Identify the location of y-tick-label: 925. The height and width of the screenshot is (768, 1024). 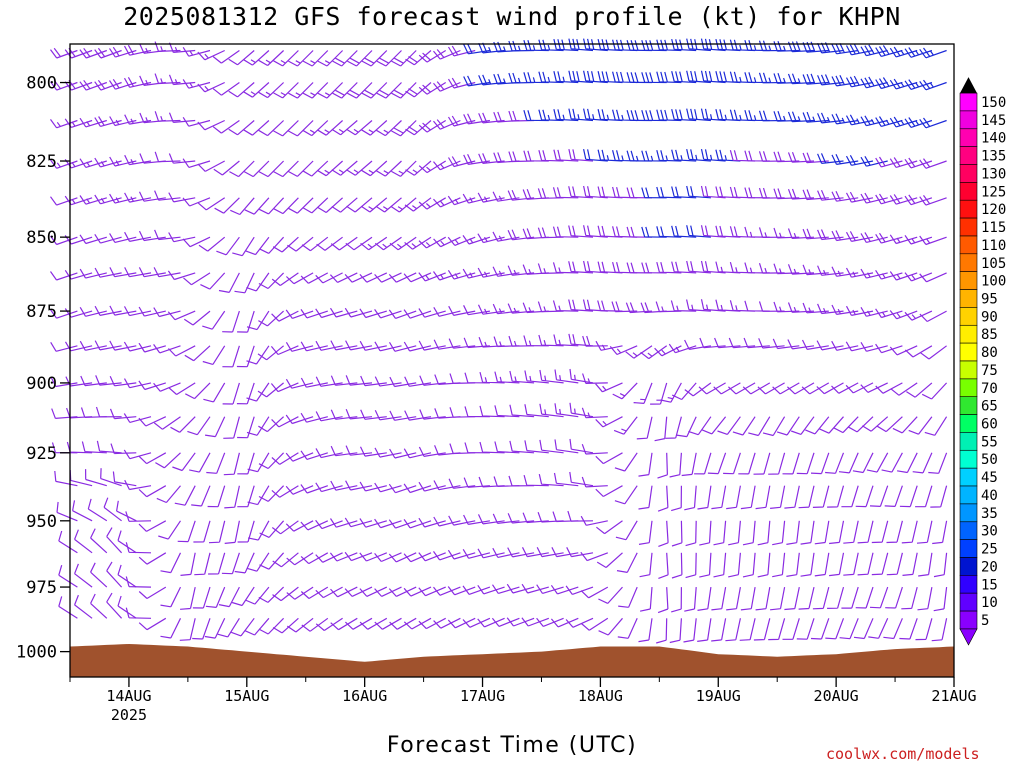
(41, 454).